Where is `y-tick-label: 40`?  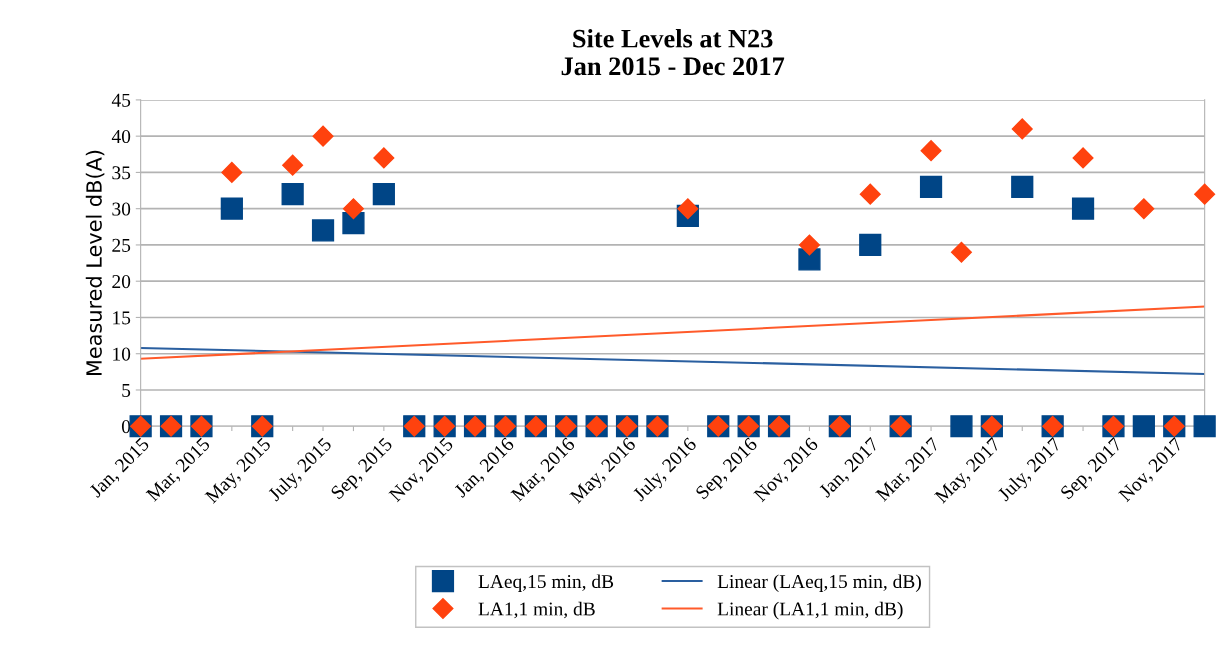
y-tick-label: 40 is located at coordinates (121, 136).